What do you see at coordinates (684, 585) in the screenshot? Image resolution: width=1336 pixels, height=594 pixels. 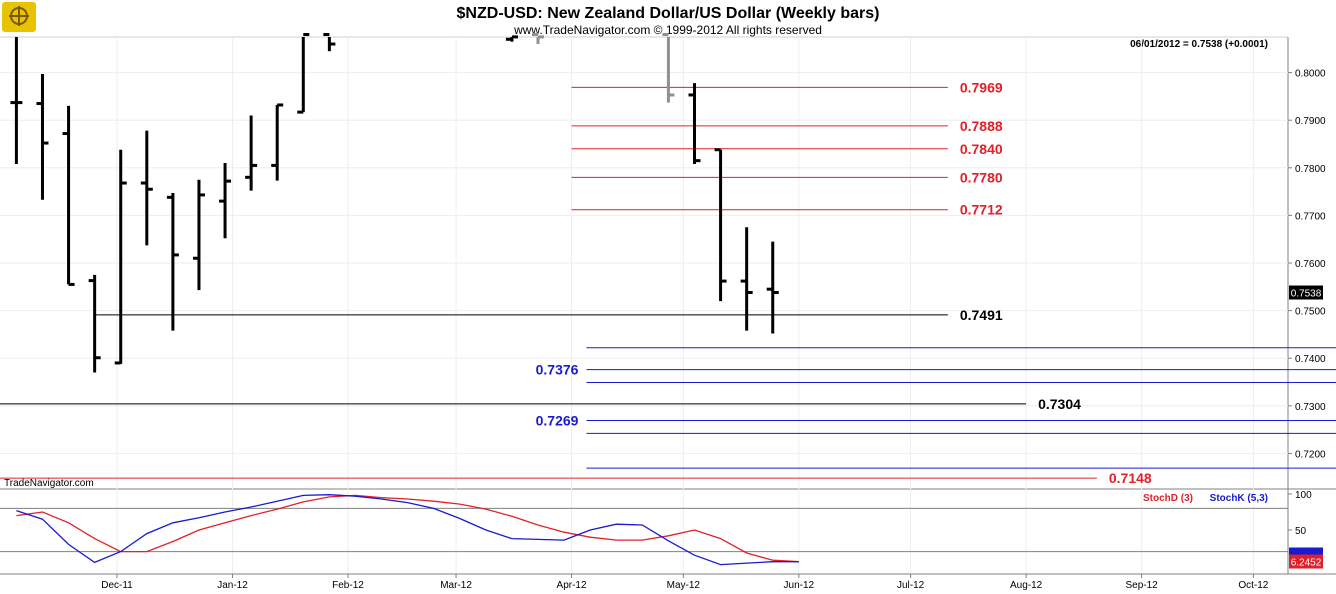 I see `date-tick-label: May-12` at bounding box center [684, 585].